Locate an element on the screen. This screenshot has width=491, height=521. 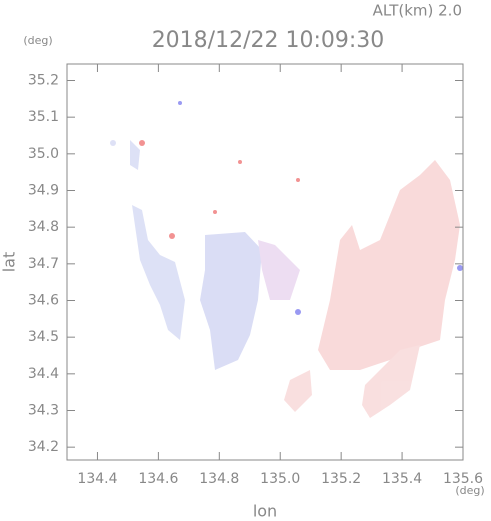
x-tick-label: 134.6 is located at coordinates (158, 479).